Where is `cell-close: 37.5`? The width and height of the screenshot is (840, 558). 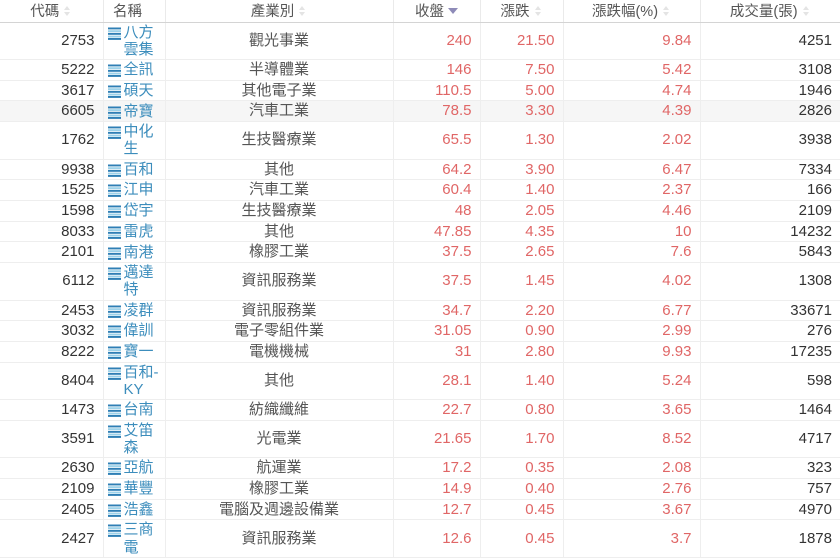
cell-close: 37.5 is located at coordinates (437, 252).